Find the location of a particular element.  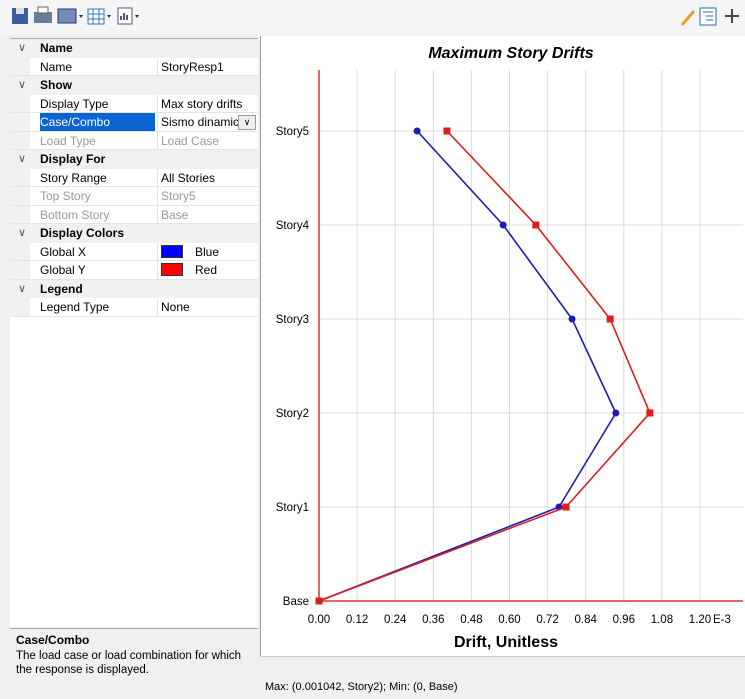

report-icon-bars is located at coordinates (124, 16).